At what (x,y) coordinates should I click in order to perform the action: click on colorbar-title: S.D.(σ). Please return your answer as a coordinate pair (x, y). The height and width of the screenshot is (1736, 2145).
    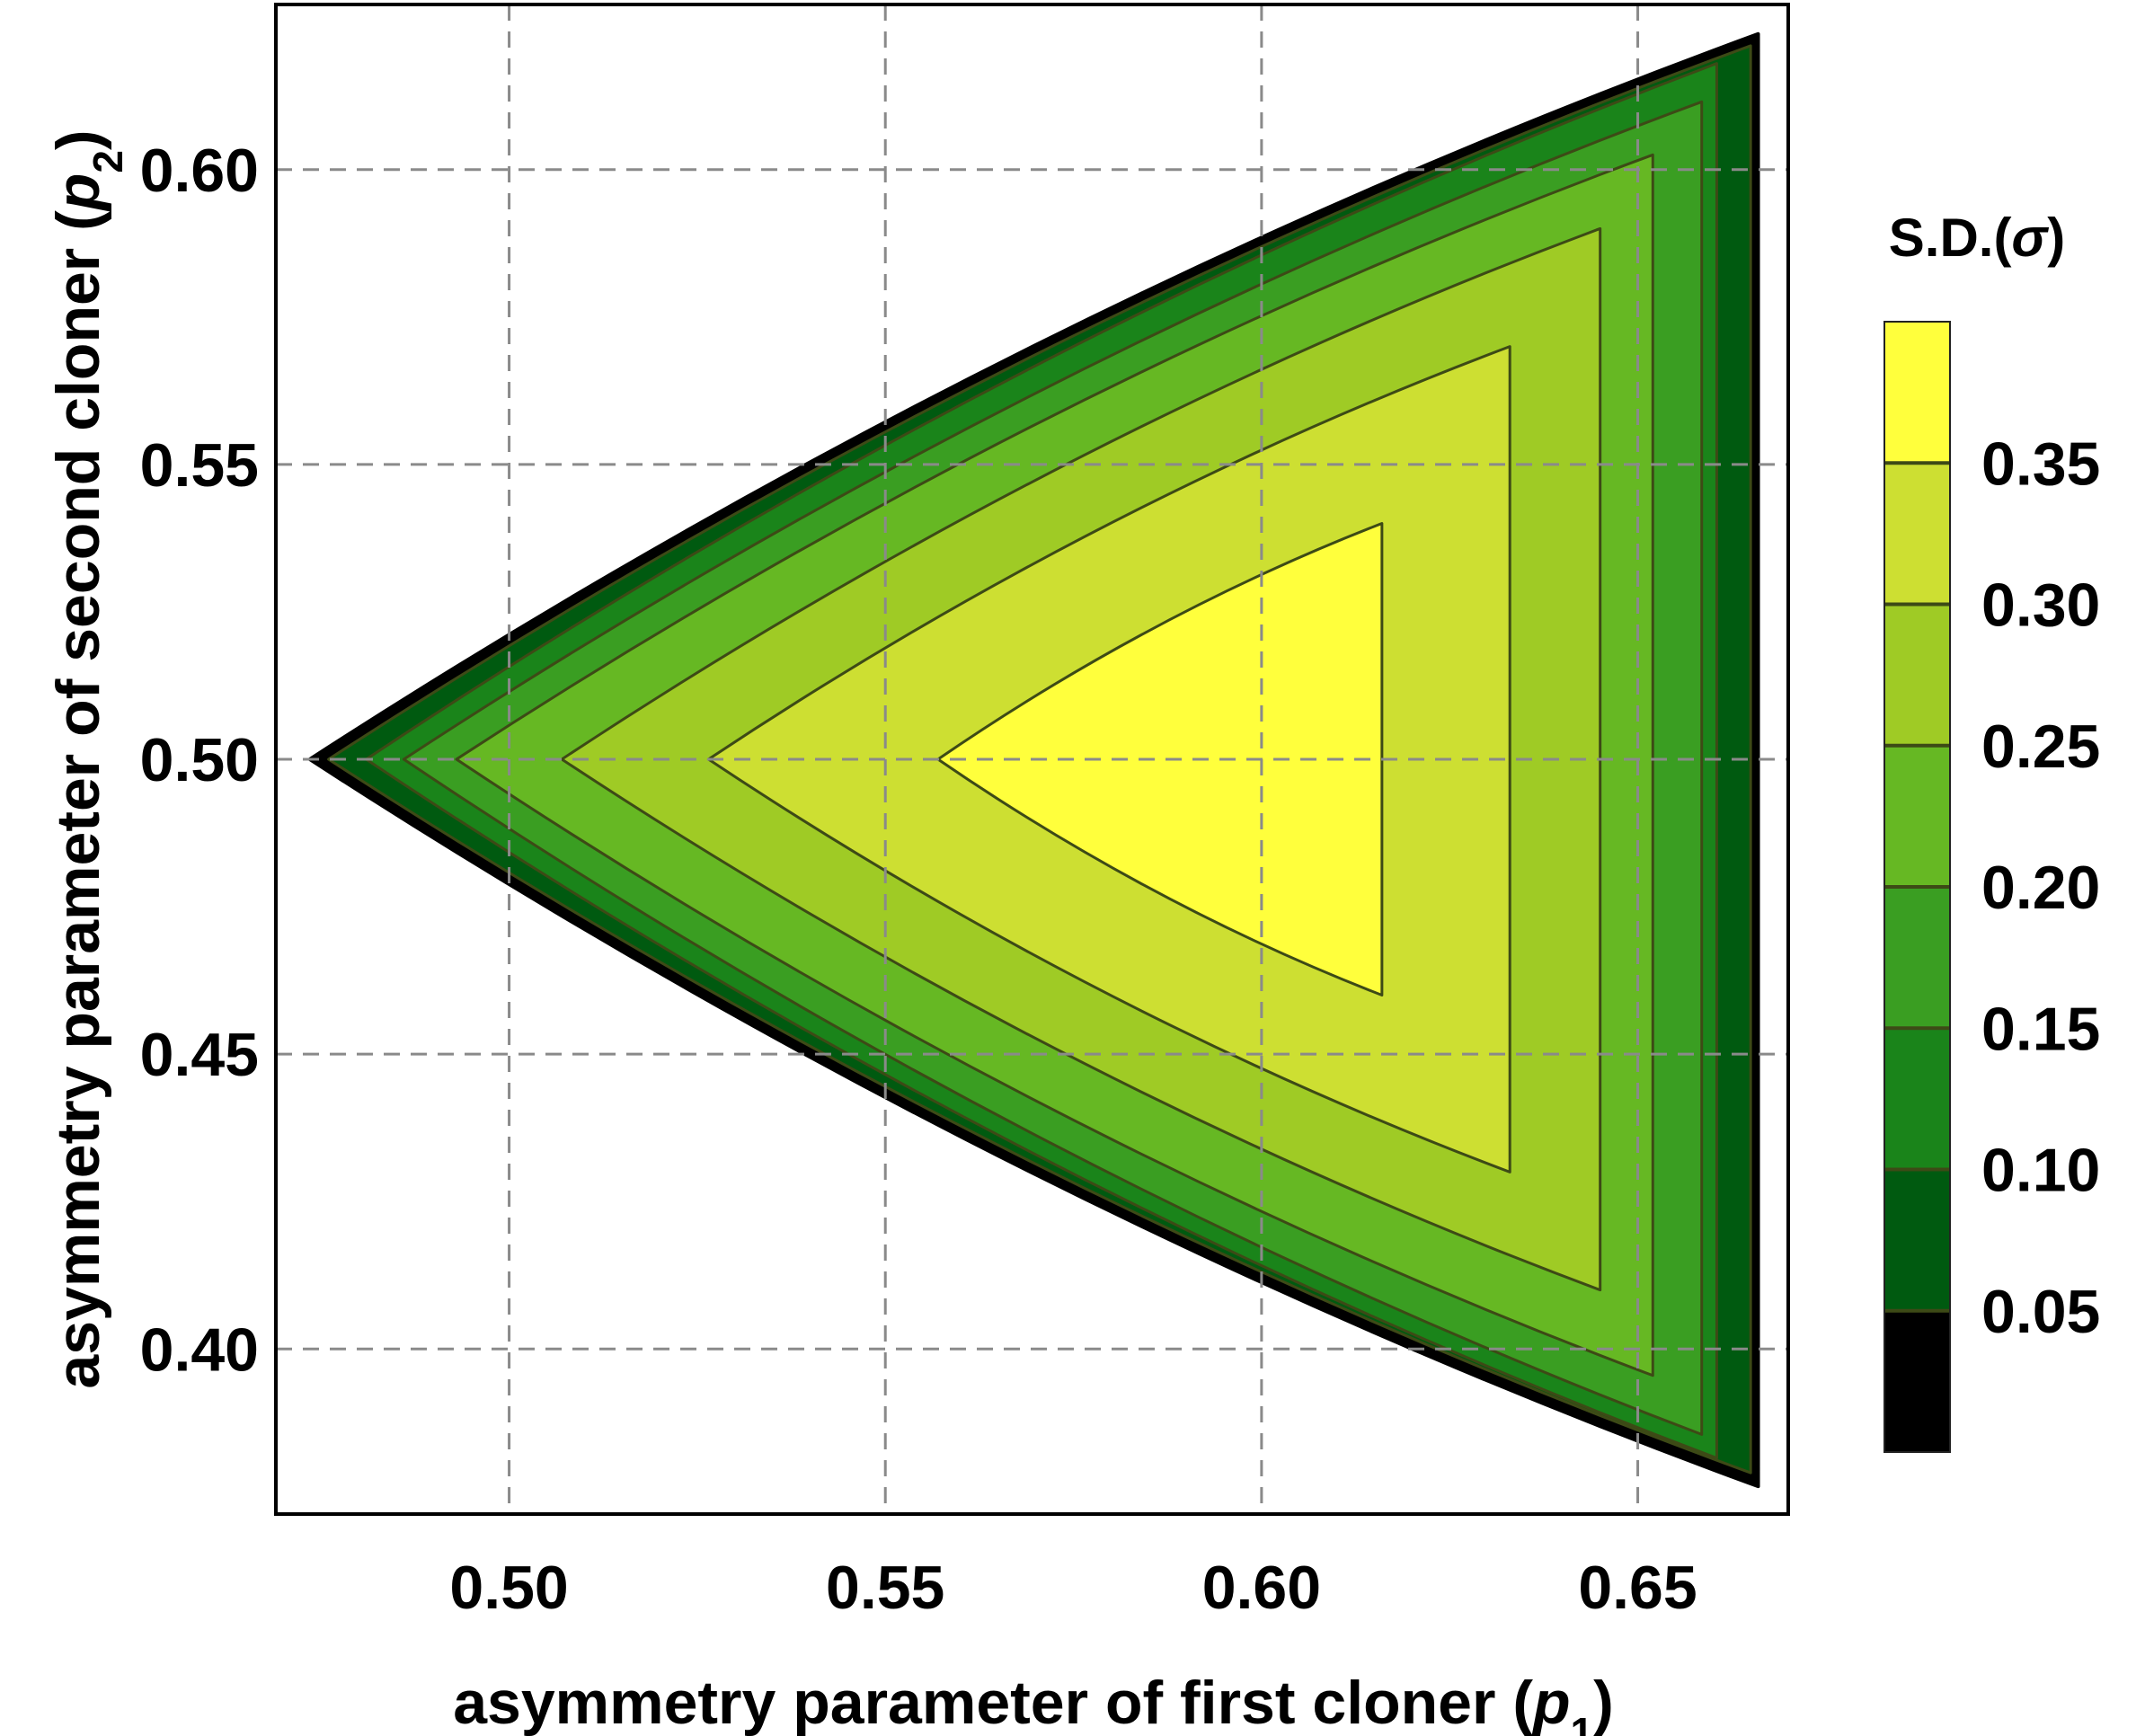
    Looking at the image, I should click on (1977, 238).